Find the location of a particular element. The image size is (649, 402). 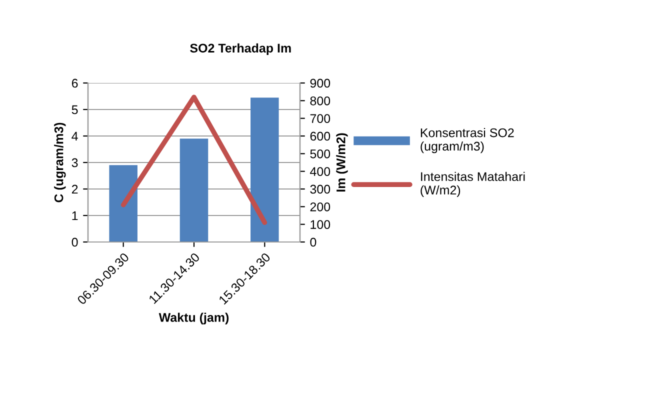

y2-tick-label: 800 is located at coordinates (320, 101).